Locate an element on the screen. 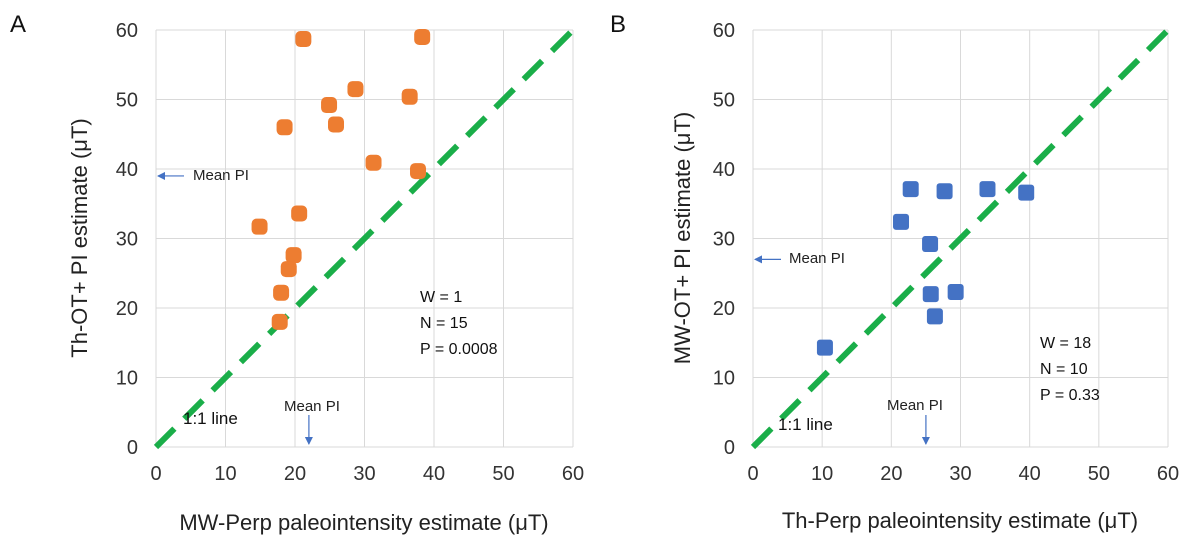 Image resolution: width=1193 pixels, height=544 pixels. y-ticks-b: 0 10 20 30 40 50 60 is located at coordinates (724, 239).